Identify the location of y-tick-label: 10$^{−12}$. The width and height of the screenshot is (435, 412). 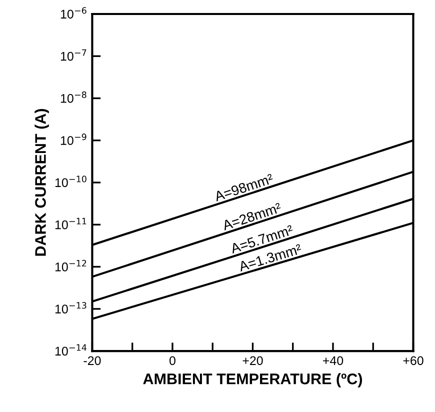
(70, 266).